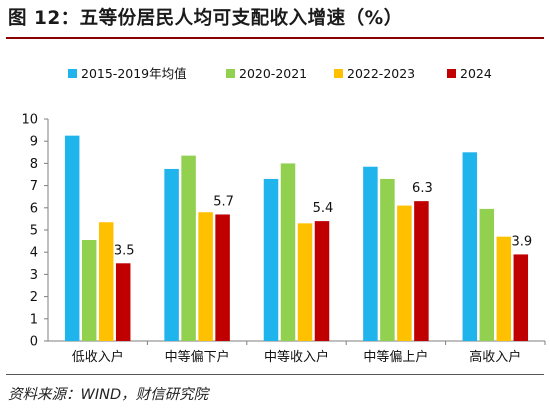  What do you see at coordinates (34, 275) in the screenshot?
I see `y-tick-label: 3` at bounding box center [34, 275].